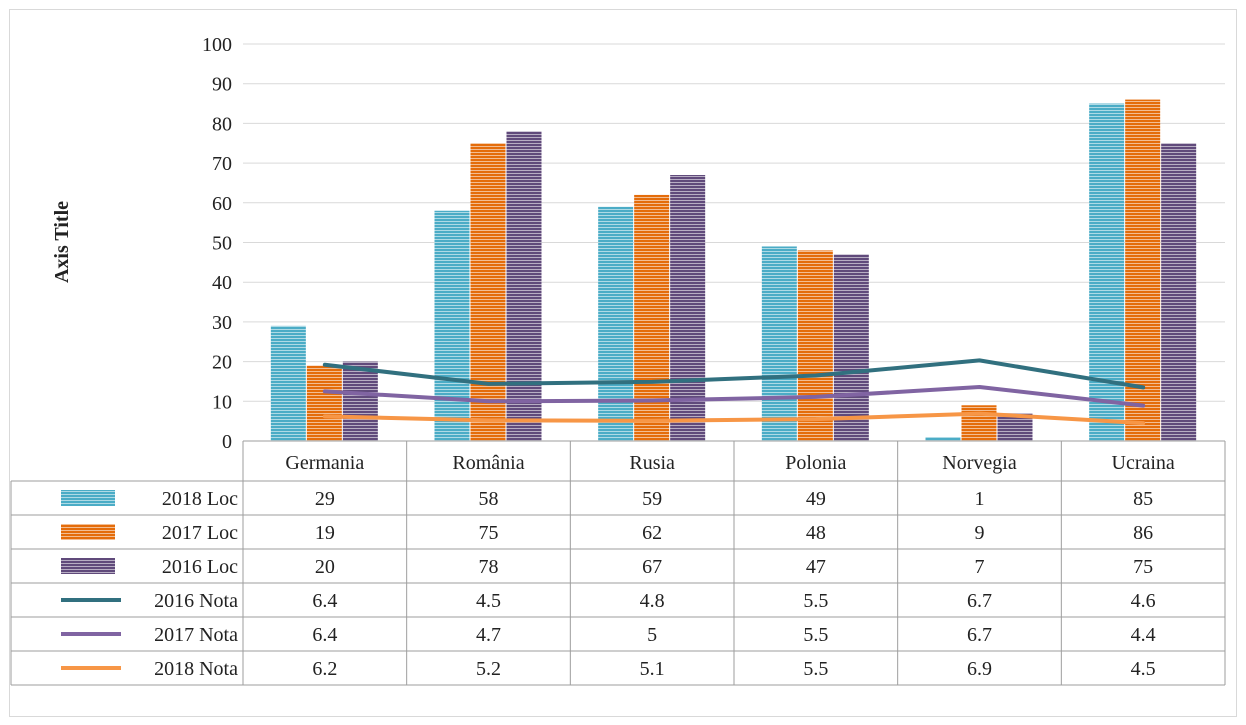 The width and height of the screenshot is (1246, 725). Describe the element at coordinates (980, 499) in the screenshot. I see `data-label: 1` at that location.